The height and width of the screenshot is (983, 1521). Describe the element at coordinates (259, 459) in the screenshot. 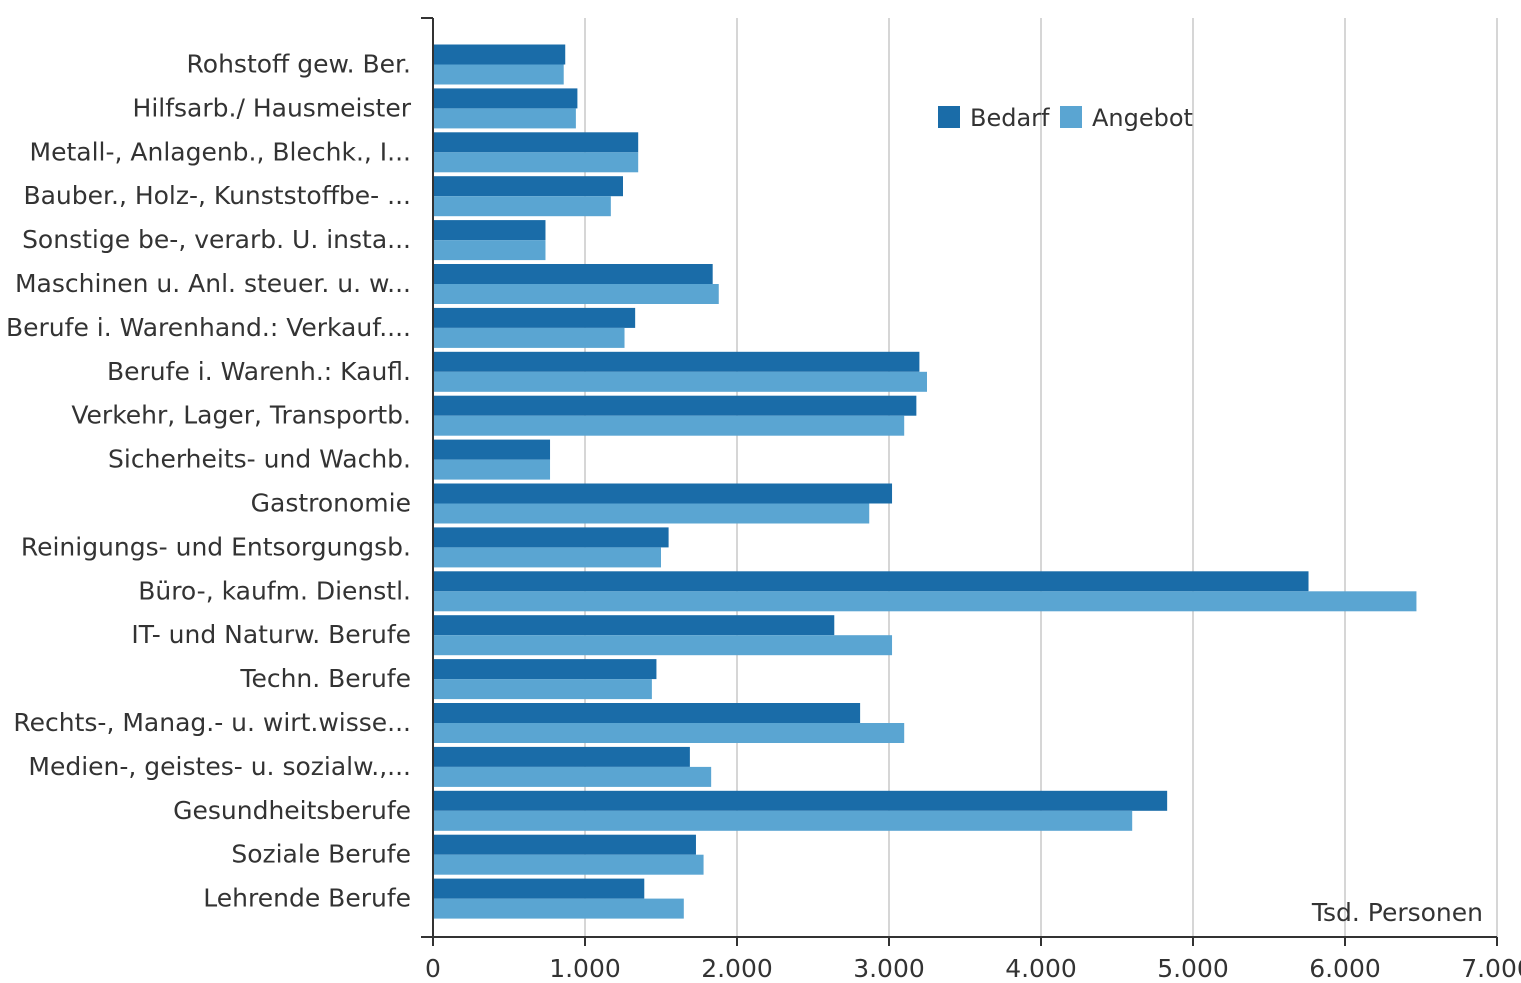

I see `category-label: Sicherheits- und Wachb.` at that location.